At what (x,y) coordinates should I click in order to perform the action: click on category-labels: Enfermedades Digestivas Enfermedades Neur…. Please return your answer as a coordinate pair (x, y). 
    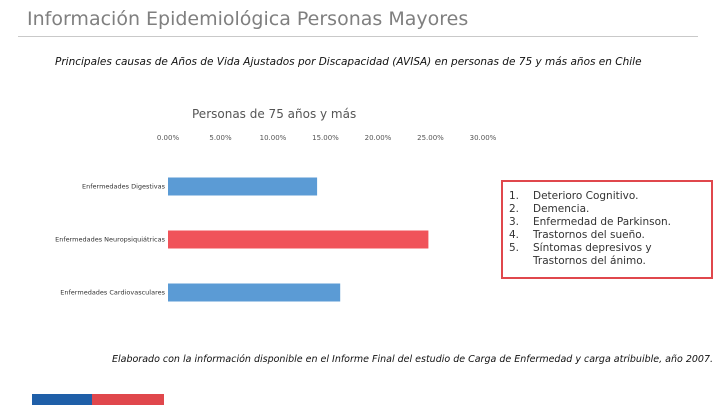
    Looking at the image, I should click on (110, 240).